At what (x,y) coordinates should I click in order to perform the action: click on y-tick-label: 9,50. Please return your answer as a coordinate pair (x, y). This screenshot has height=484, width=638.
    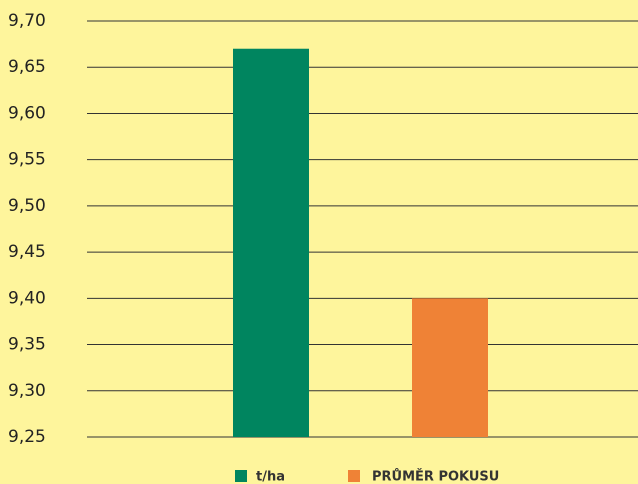
    Looking at the image, I should click on (27, 206).